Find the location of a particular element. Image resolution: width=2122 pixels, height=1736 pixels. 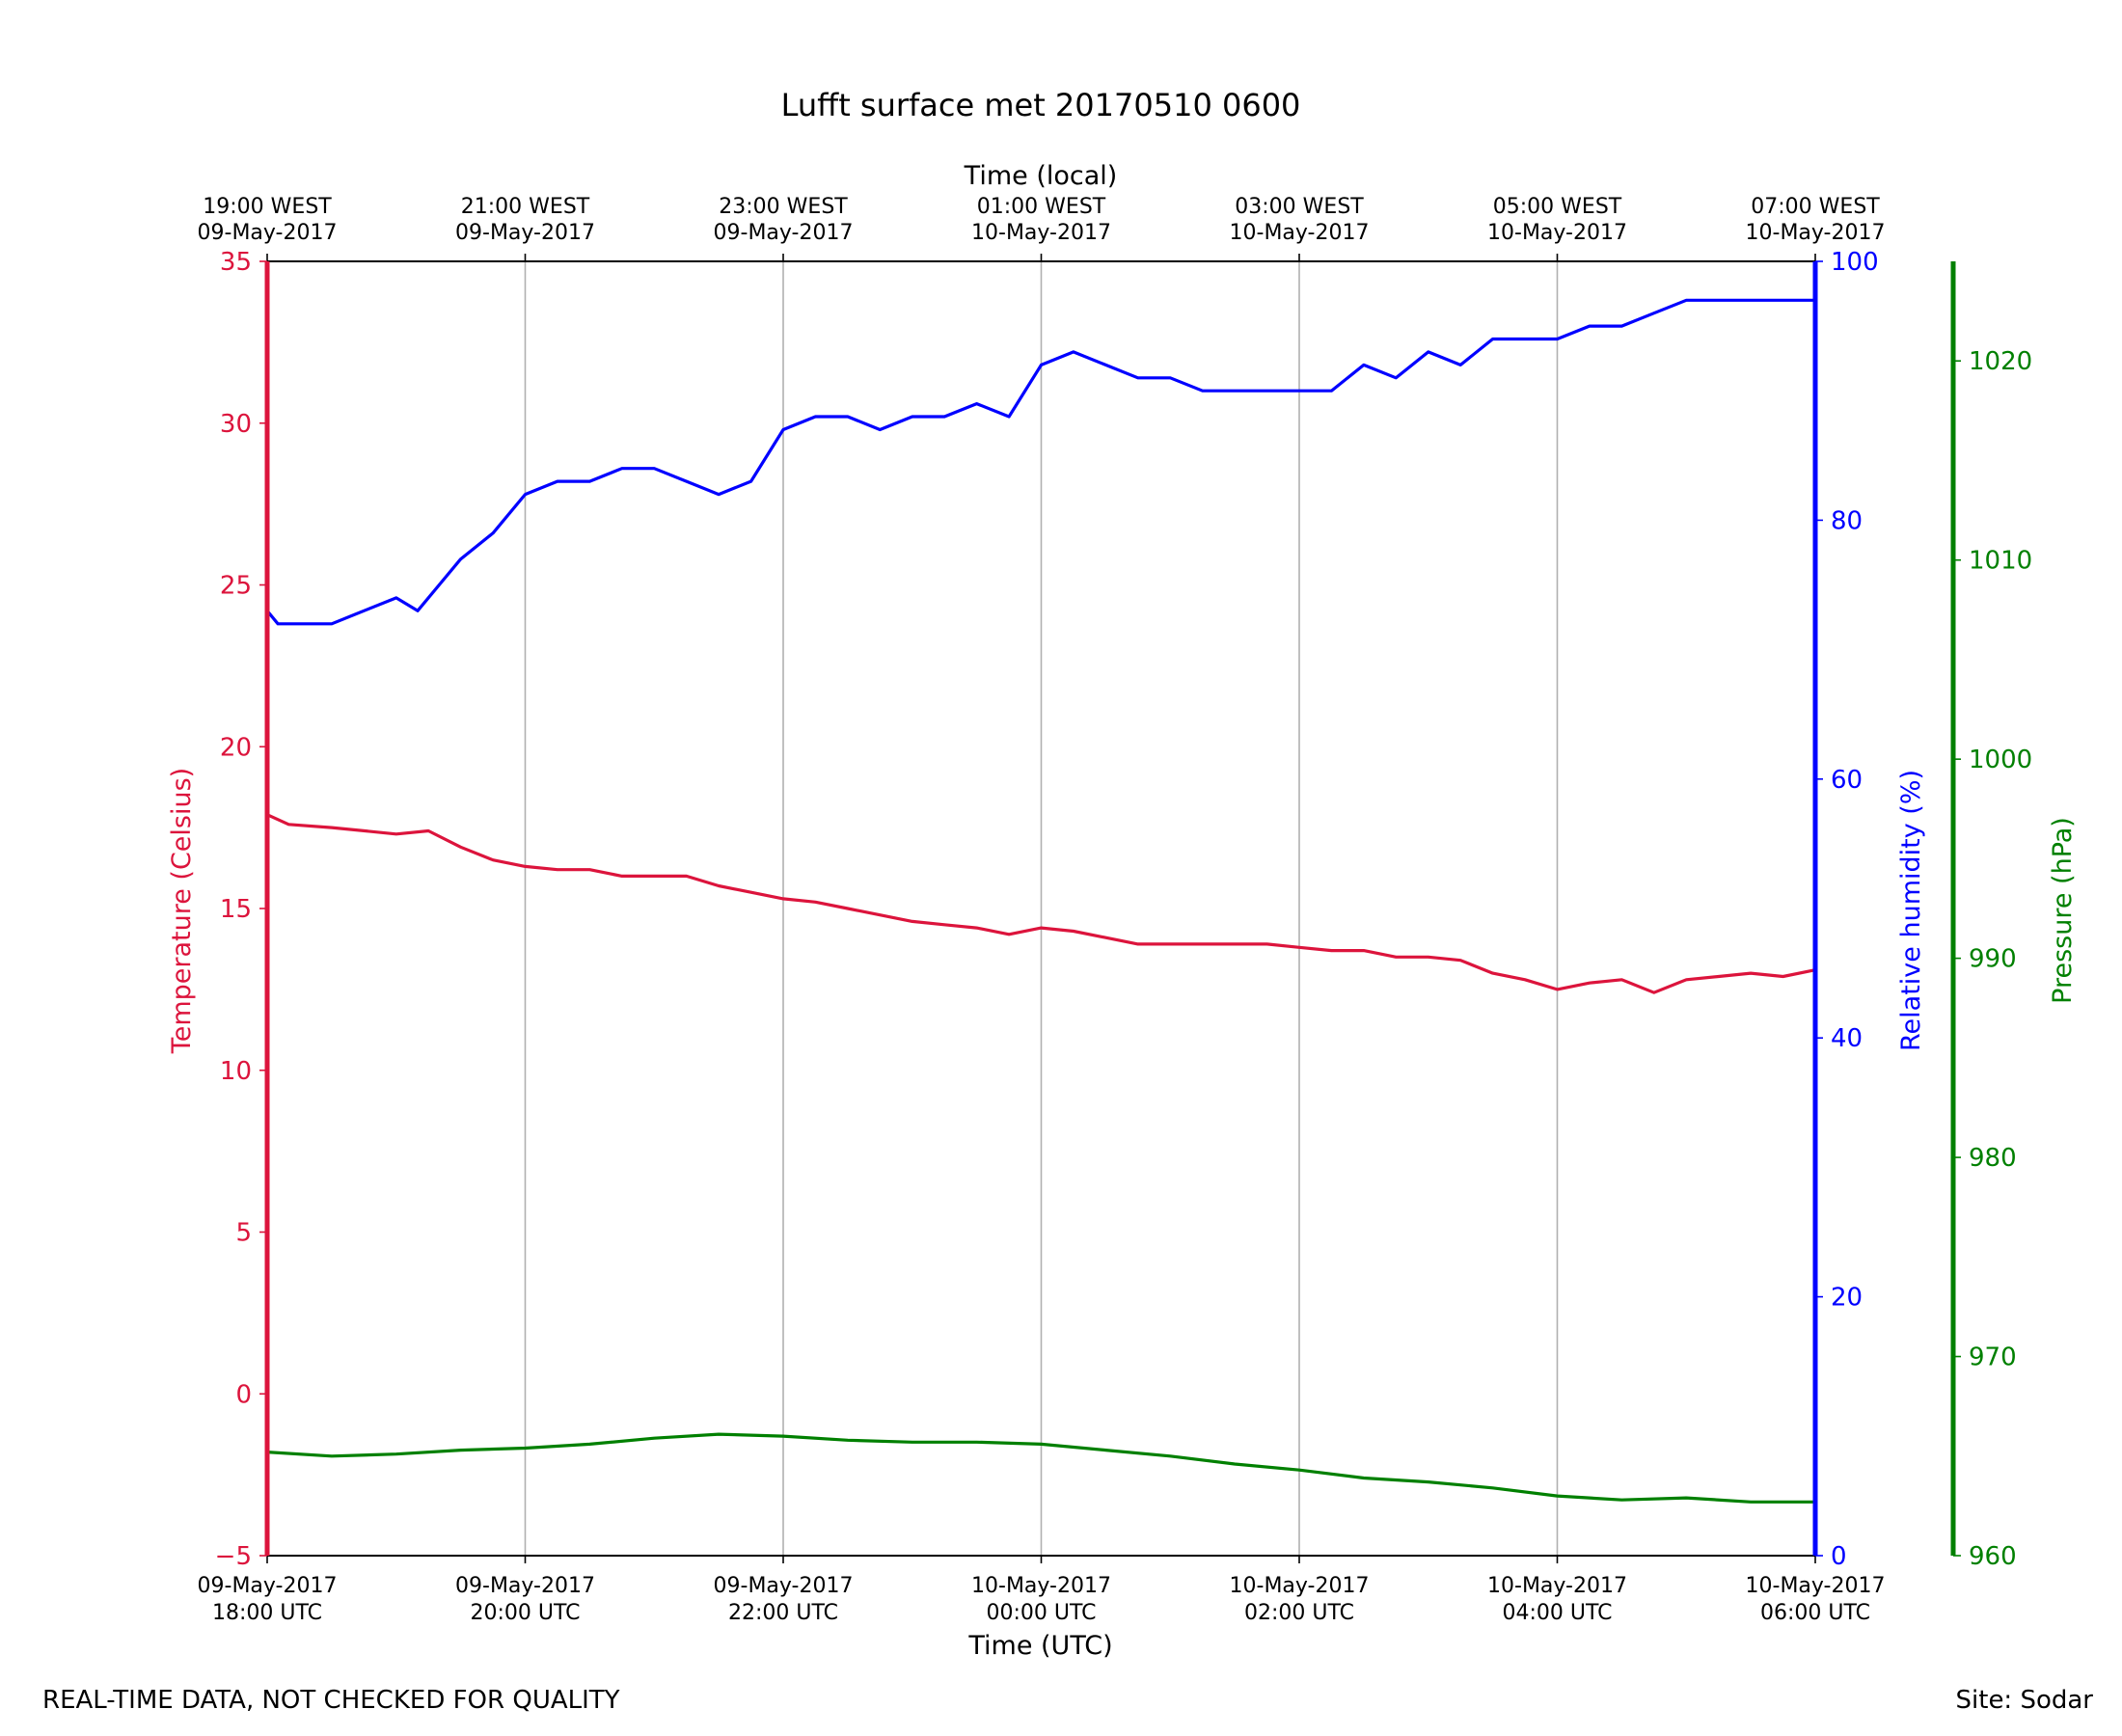

x-top-tick-label-time: 07:00 WEST is located at coordinates (1816, 207).